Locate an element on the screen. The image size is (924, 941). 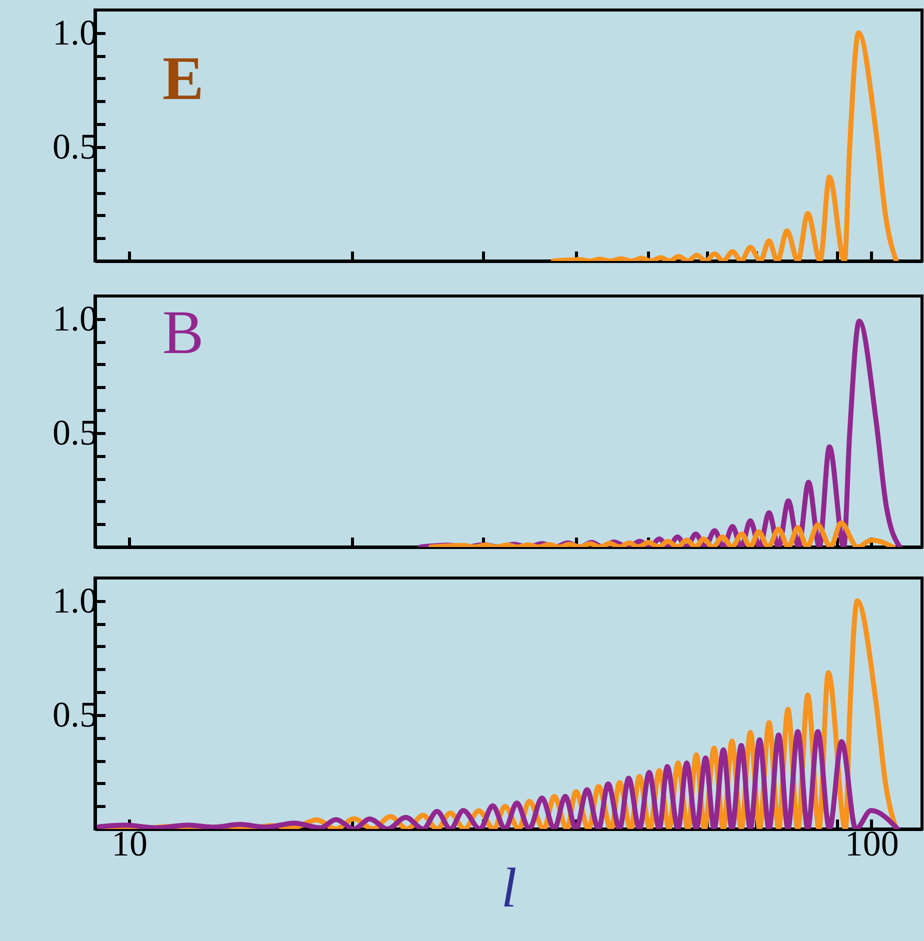
x-axis-title: l is located at coordinates (509, 889).